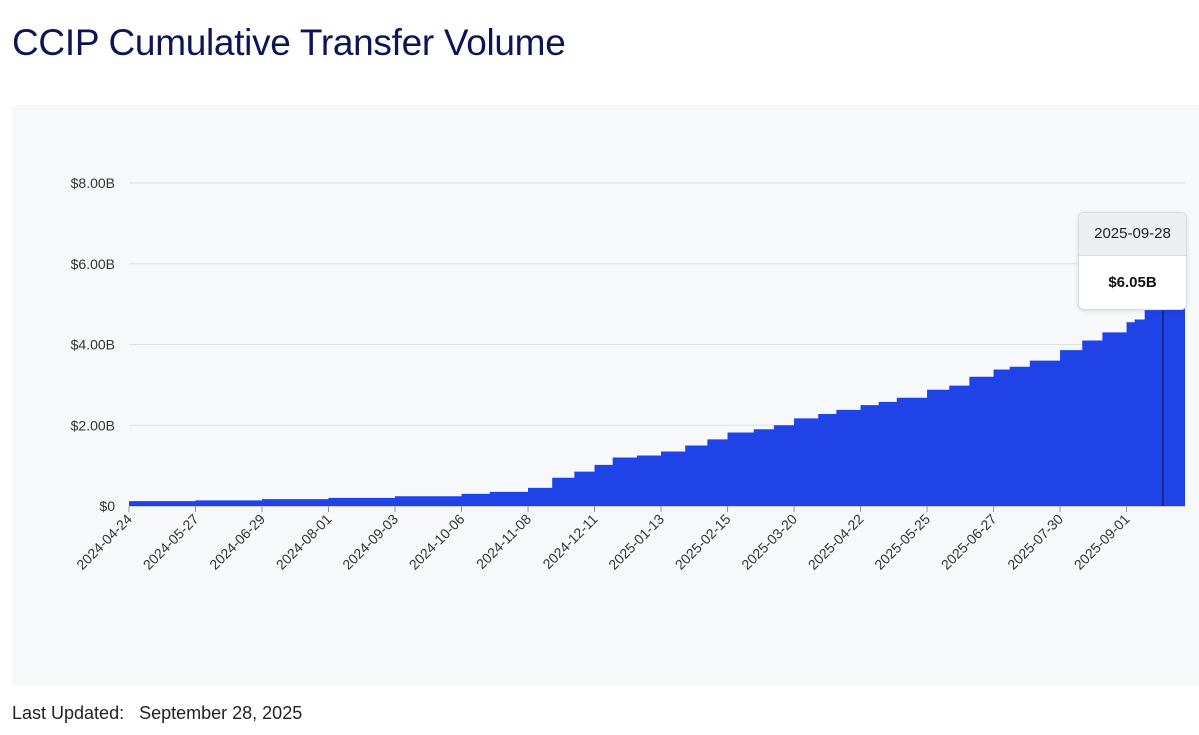  Describe the element at coordinates (836, 542) in the screenshot. I see `x-tick-label: 2025-04-22` at that location.